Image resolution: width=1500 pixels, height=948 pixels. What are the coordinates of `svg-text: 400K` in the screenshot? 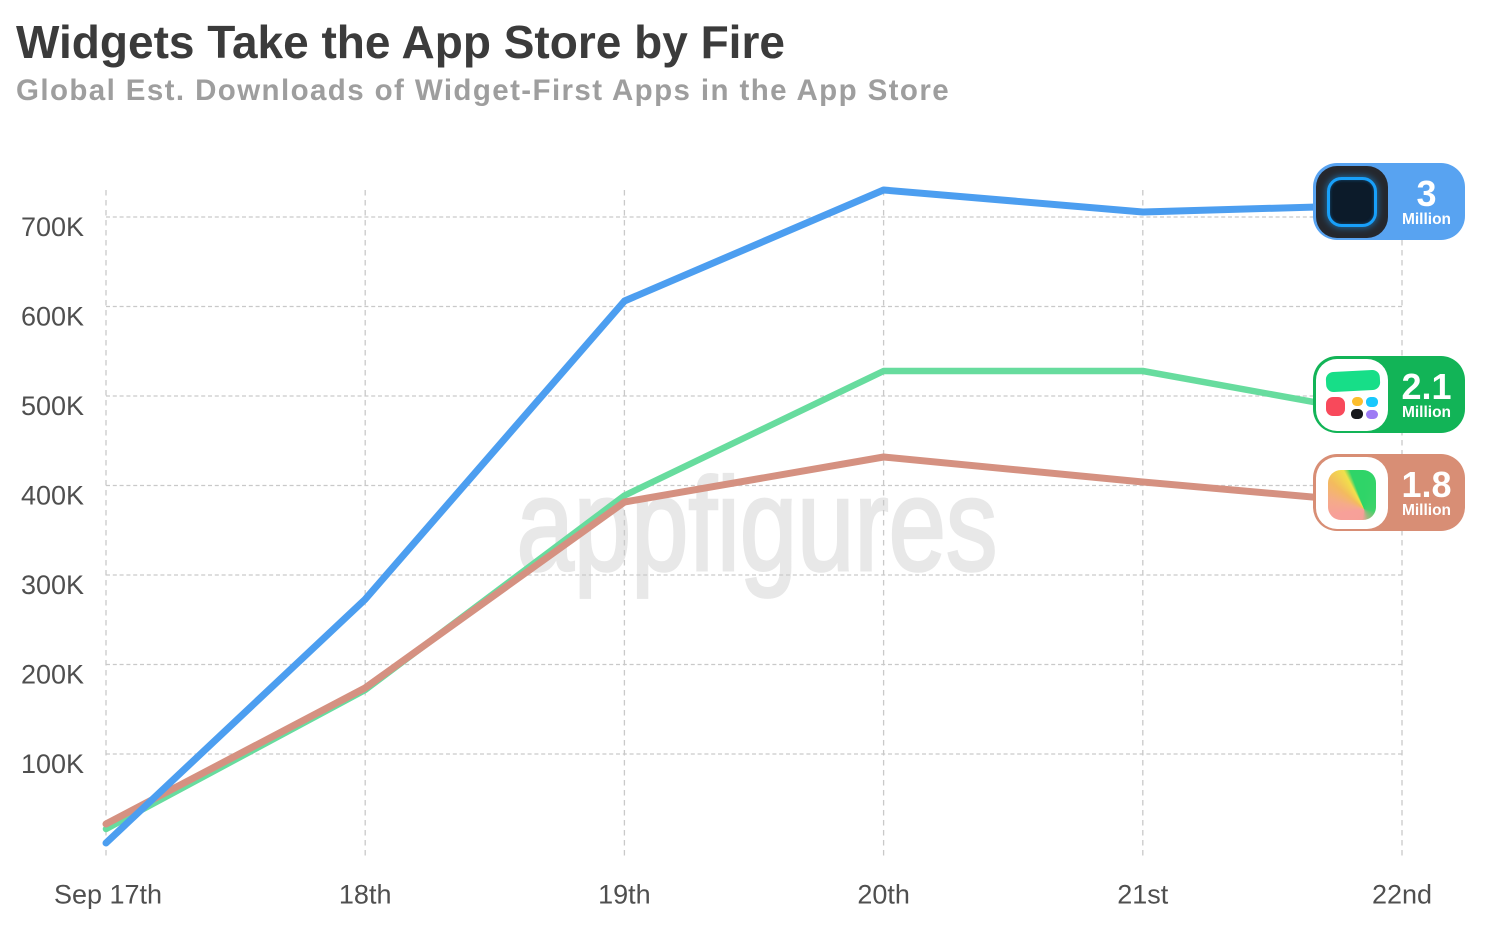 It's located at (52, 496).